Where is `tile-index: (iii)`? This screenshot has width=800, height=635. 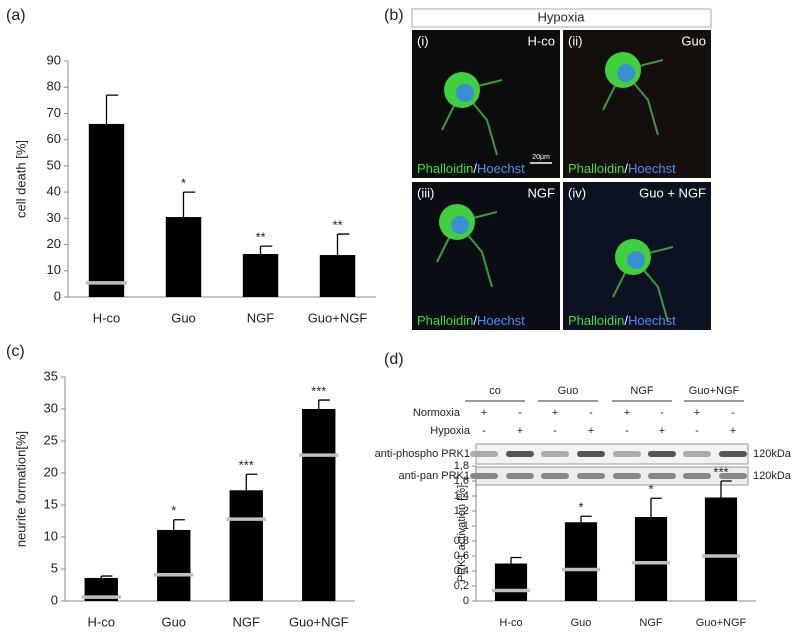
tile-index: (iii) is located at coordinates (425, 192).